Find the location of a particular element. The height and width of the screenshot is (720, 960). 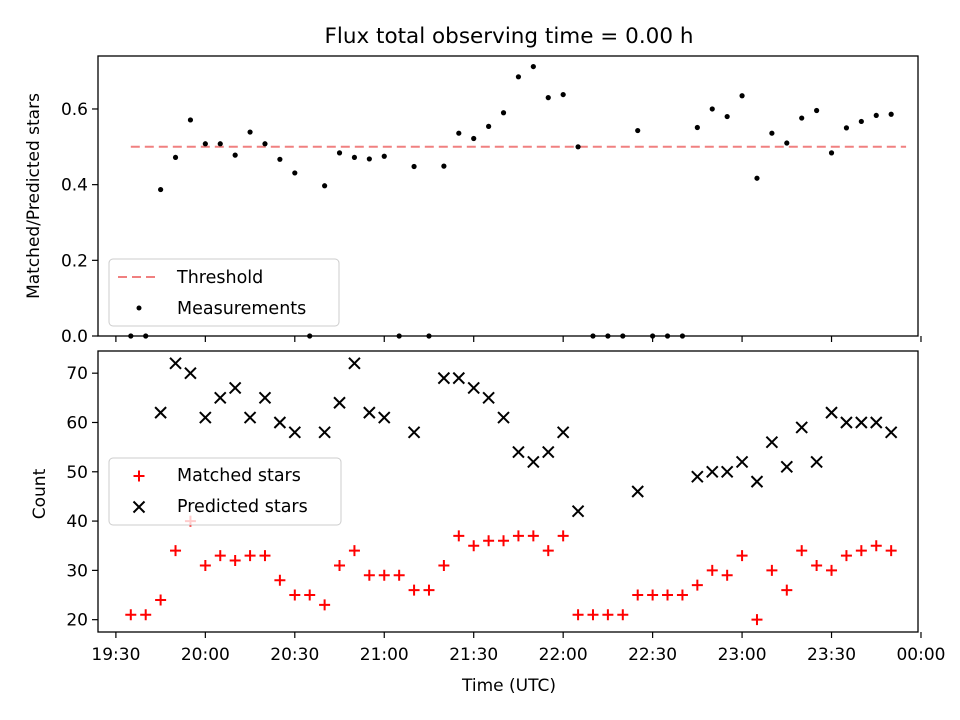

count-x-tick-label: 20:00 is located at coordinates (205, 655).